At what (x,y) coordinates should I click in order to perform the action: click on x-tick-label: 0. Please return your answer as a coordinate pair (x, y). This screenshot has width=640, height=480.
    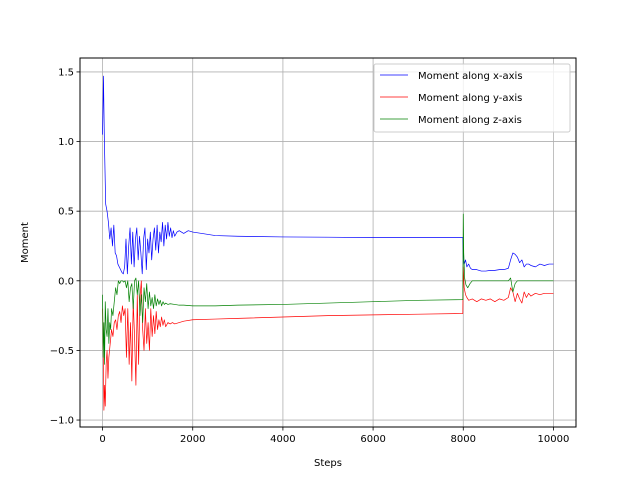
    Looking at the image, I should click on (102, 439).